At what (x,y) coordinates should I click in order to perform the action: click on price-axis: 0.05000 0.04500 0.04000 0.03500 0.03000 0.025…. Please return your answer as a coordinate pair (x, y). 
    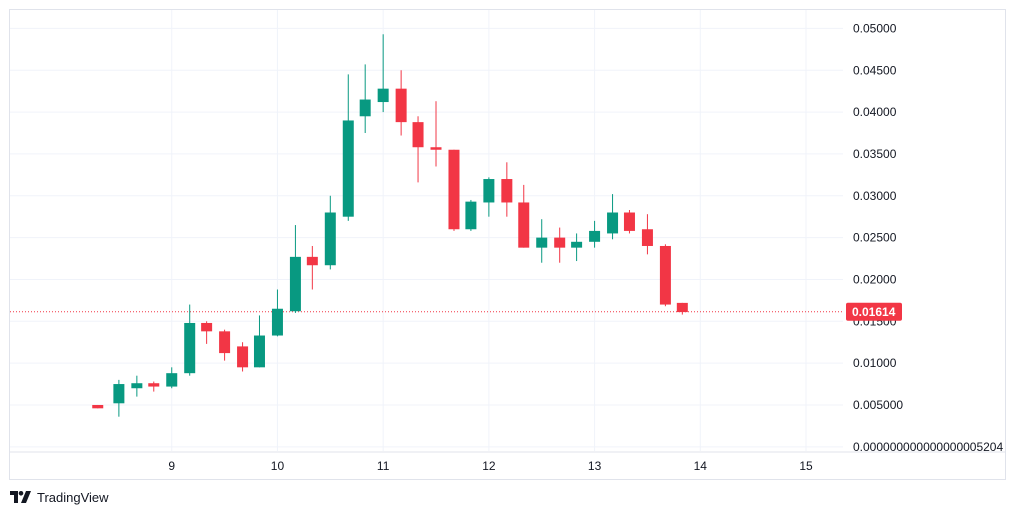
    Looking at the image, I should click on (928, 237).